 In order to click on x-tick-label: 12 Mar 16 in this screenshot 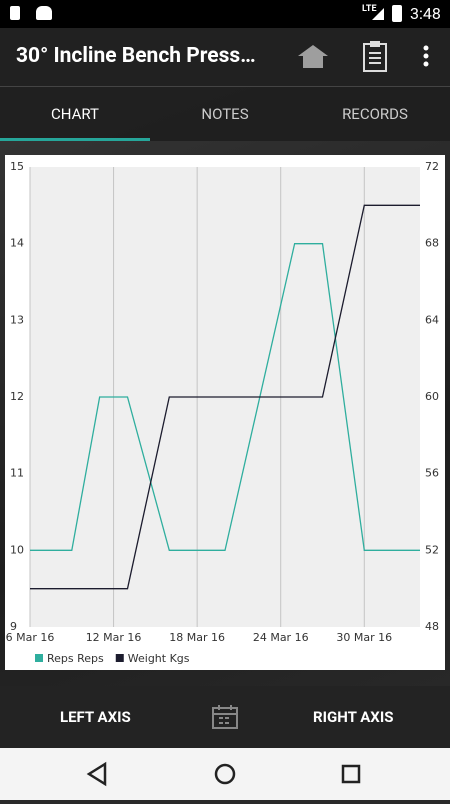, I will do `click(114, 637)`.